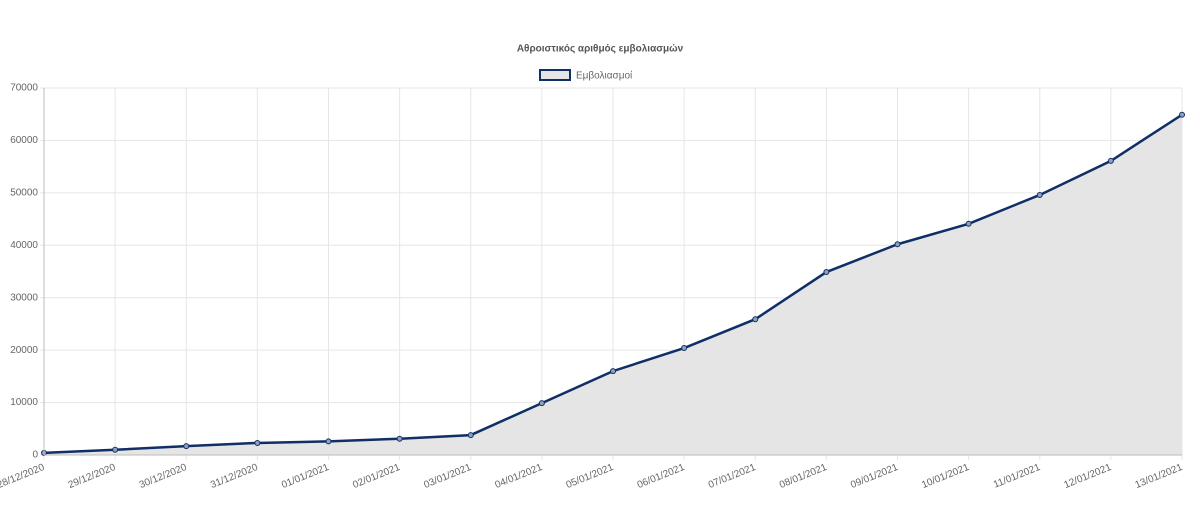 The image size is (1200, 505). Describe the element at coordinates (92, 476) in the screenshot. I see `x-tick-label: 29/12/2020` at that location.